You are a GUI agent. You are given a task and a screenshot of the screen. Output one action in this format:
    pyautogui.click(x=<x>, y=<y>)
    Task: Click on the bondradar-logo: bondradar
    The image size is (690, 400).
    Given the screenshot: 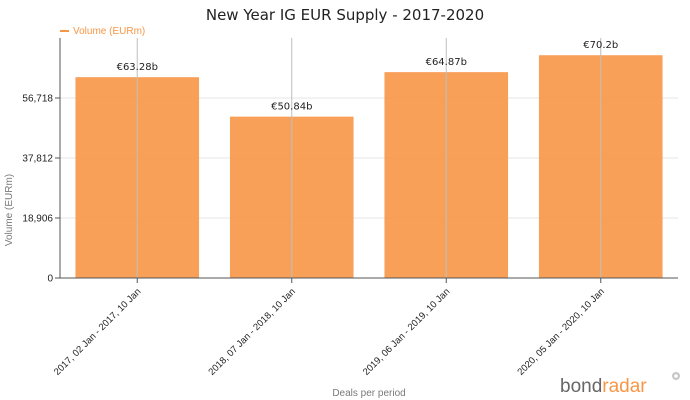 What is the action you would take?
    pyautogui.click(x=620, y=384)
    